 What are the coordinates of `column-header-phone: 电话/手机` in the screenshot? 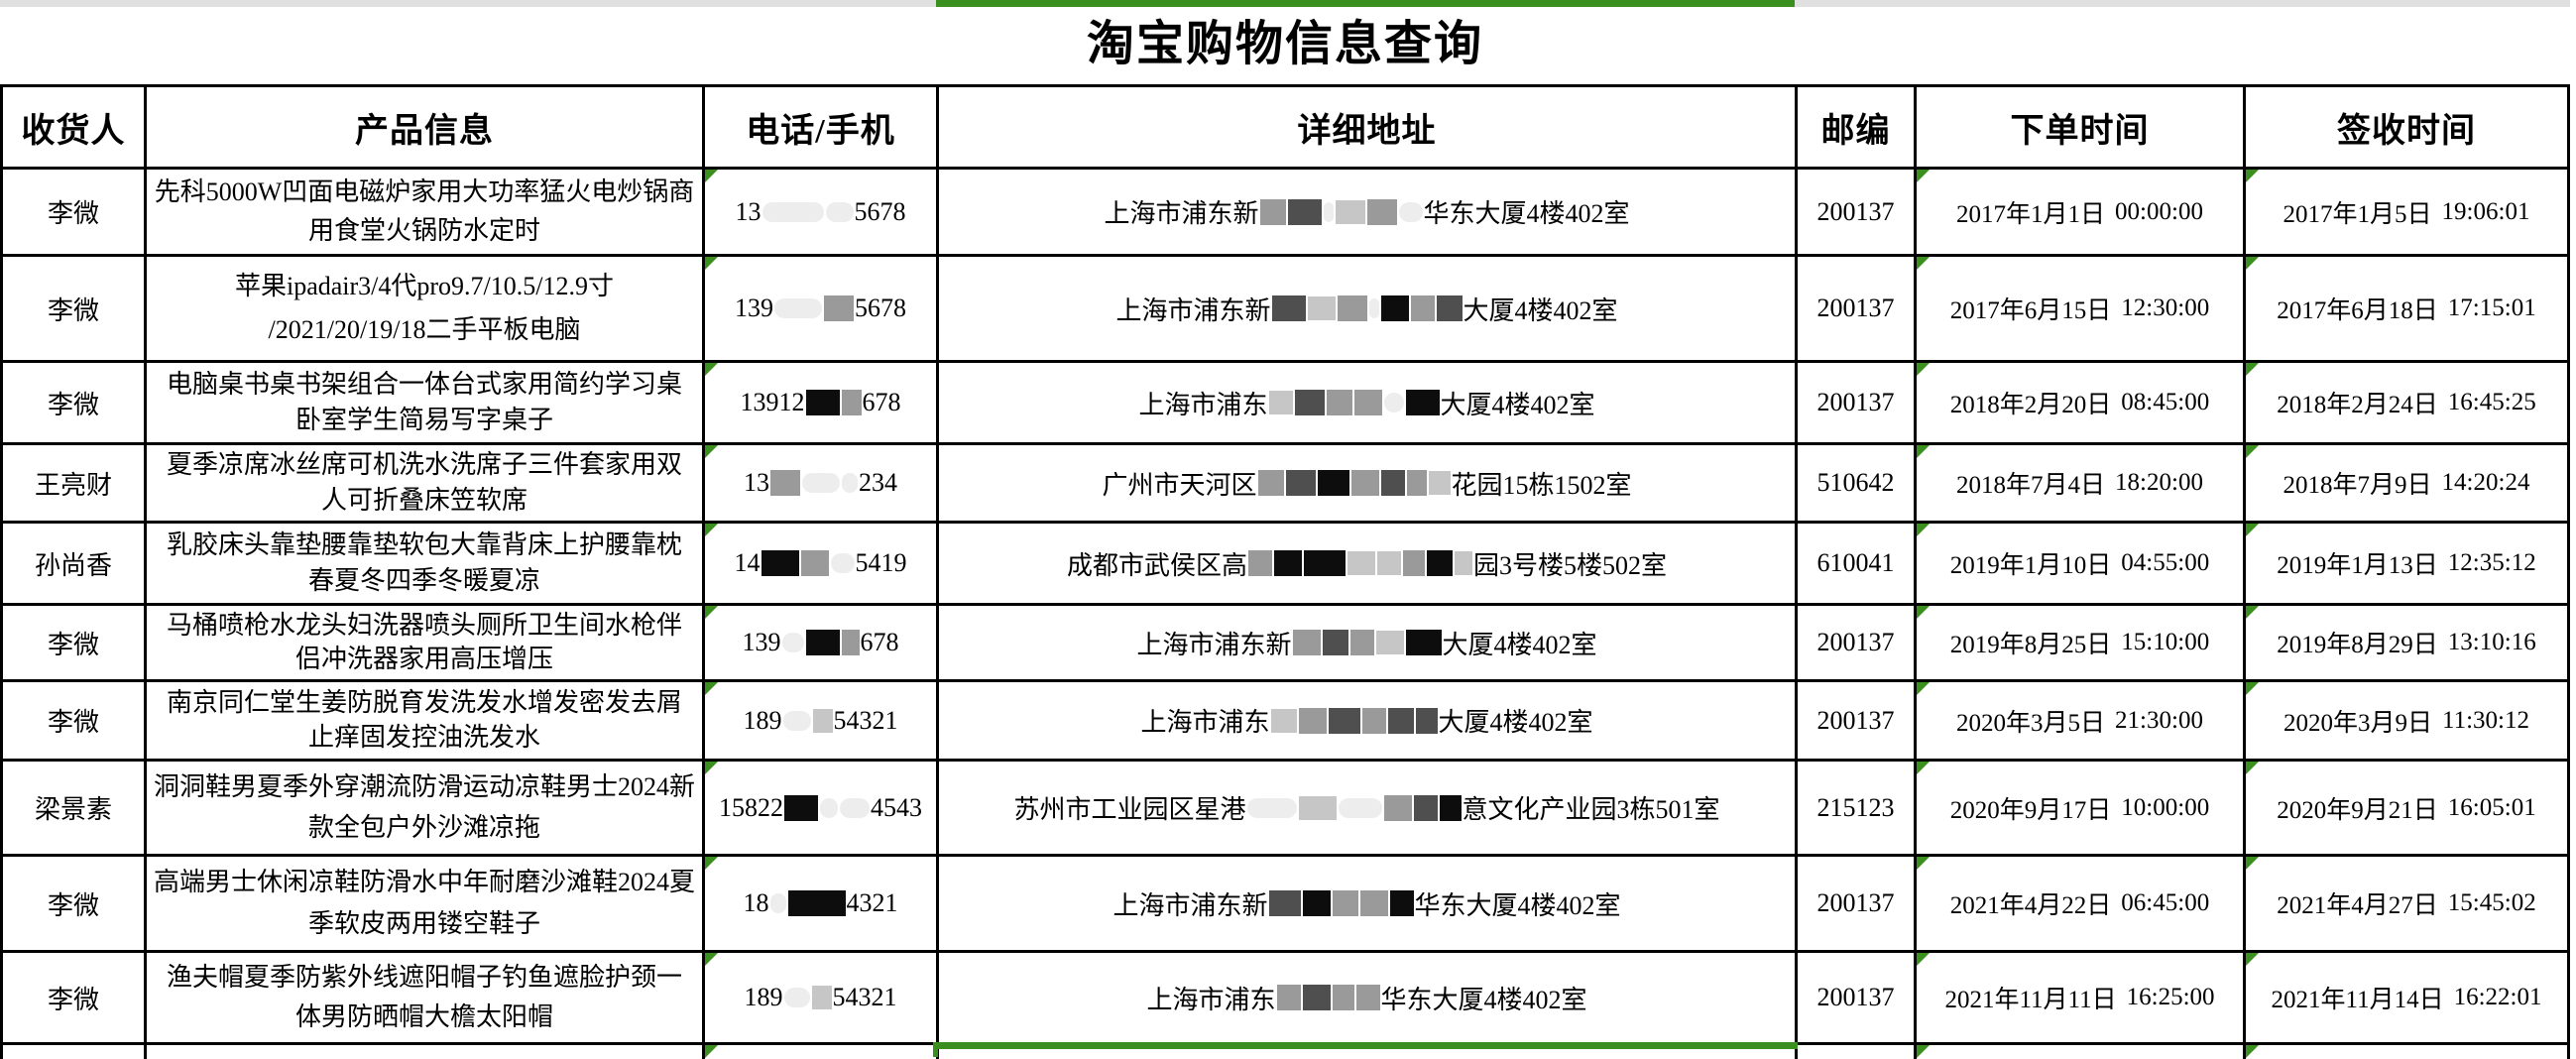 It's located at (820, 127).